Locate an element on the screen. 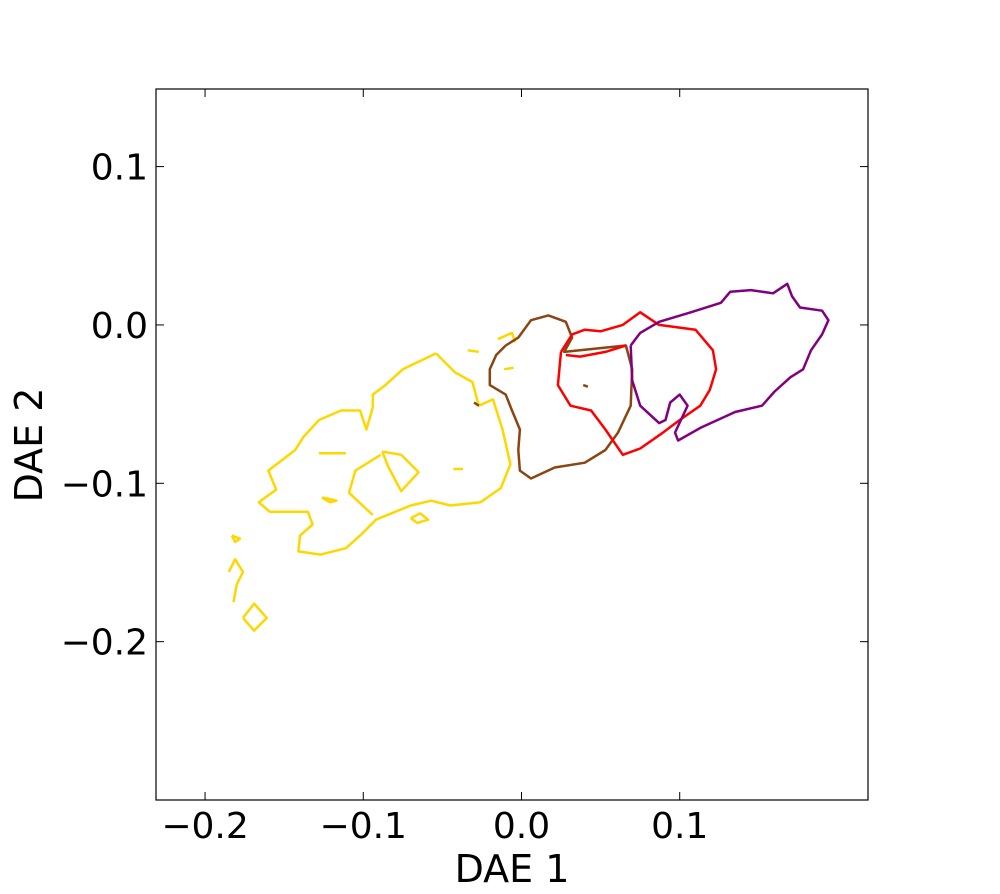 This screenshot has width=1000, height=894. y-axis-label: DAE 2 is located at coordinates (29, 445).